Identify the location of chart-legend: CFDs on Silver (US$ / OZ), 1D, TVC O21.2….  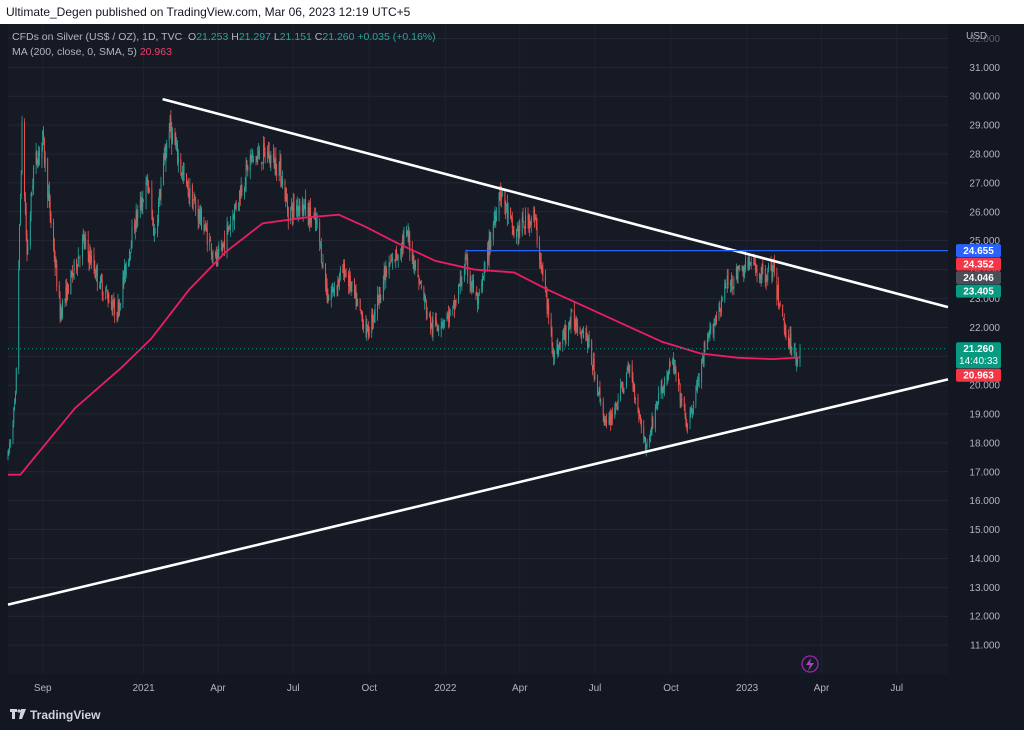
(224, 45).